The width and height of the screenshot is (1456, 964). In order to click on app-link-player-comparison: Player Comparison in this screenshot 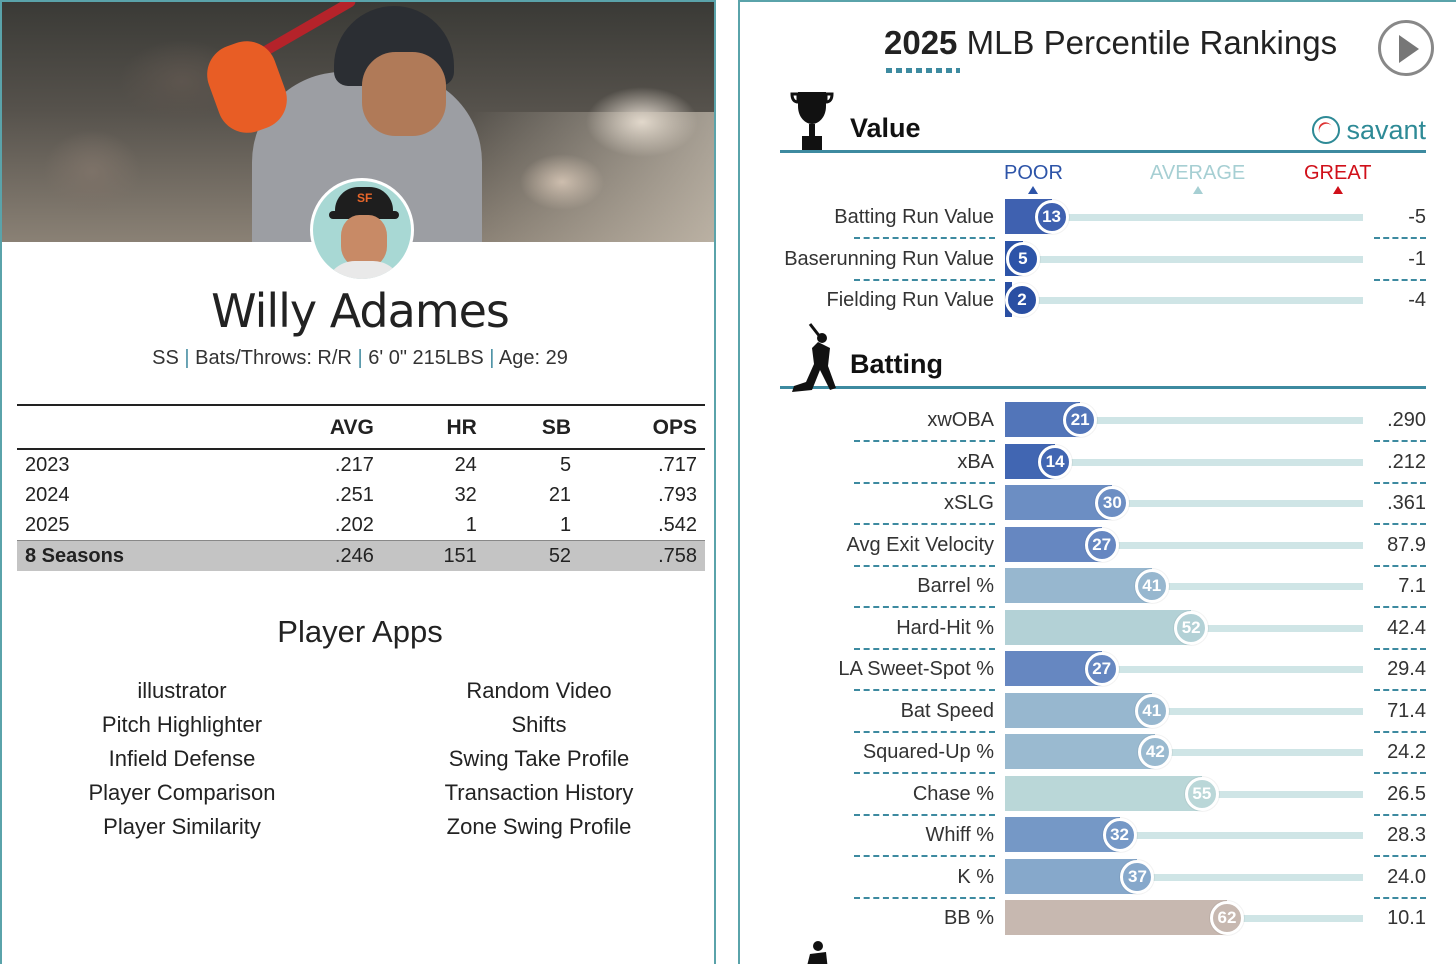, I will do `click(182, 792)`.